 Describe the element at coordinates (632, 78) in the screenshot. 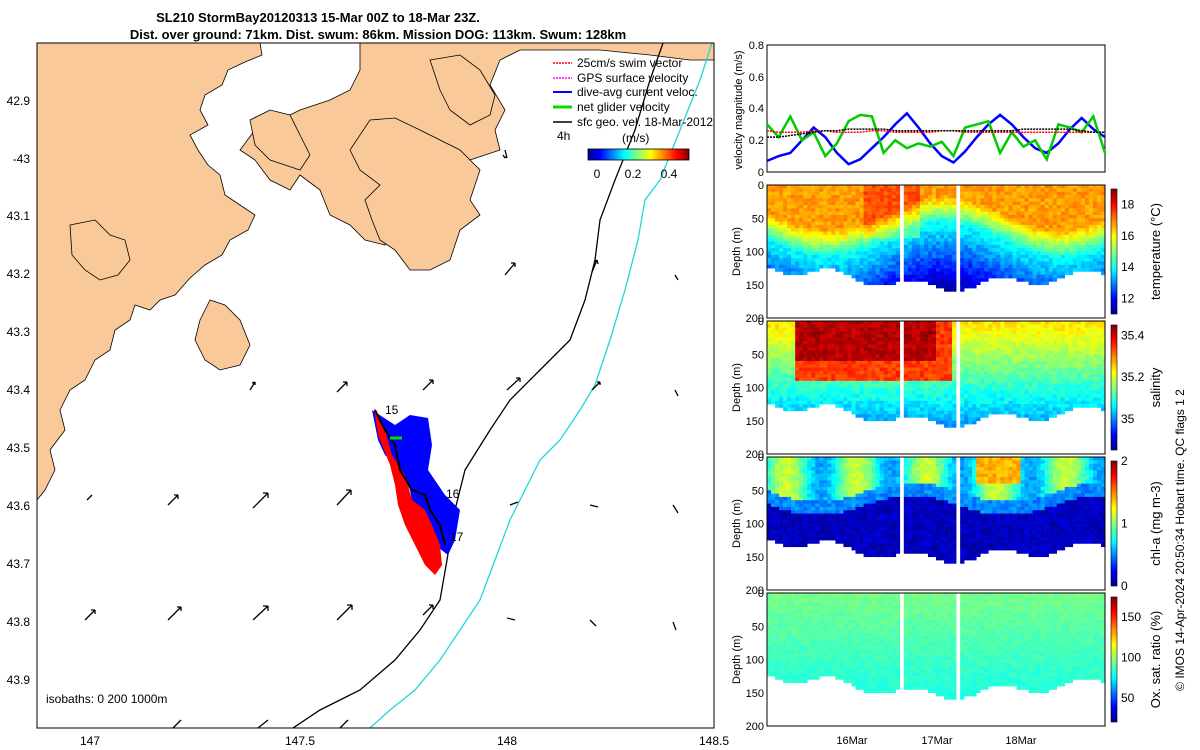

I see `legend-label-gps: GPS surface velocity` at that location.